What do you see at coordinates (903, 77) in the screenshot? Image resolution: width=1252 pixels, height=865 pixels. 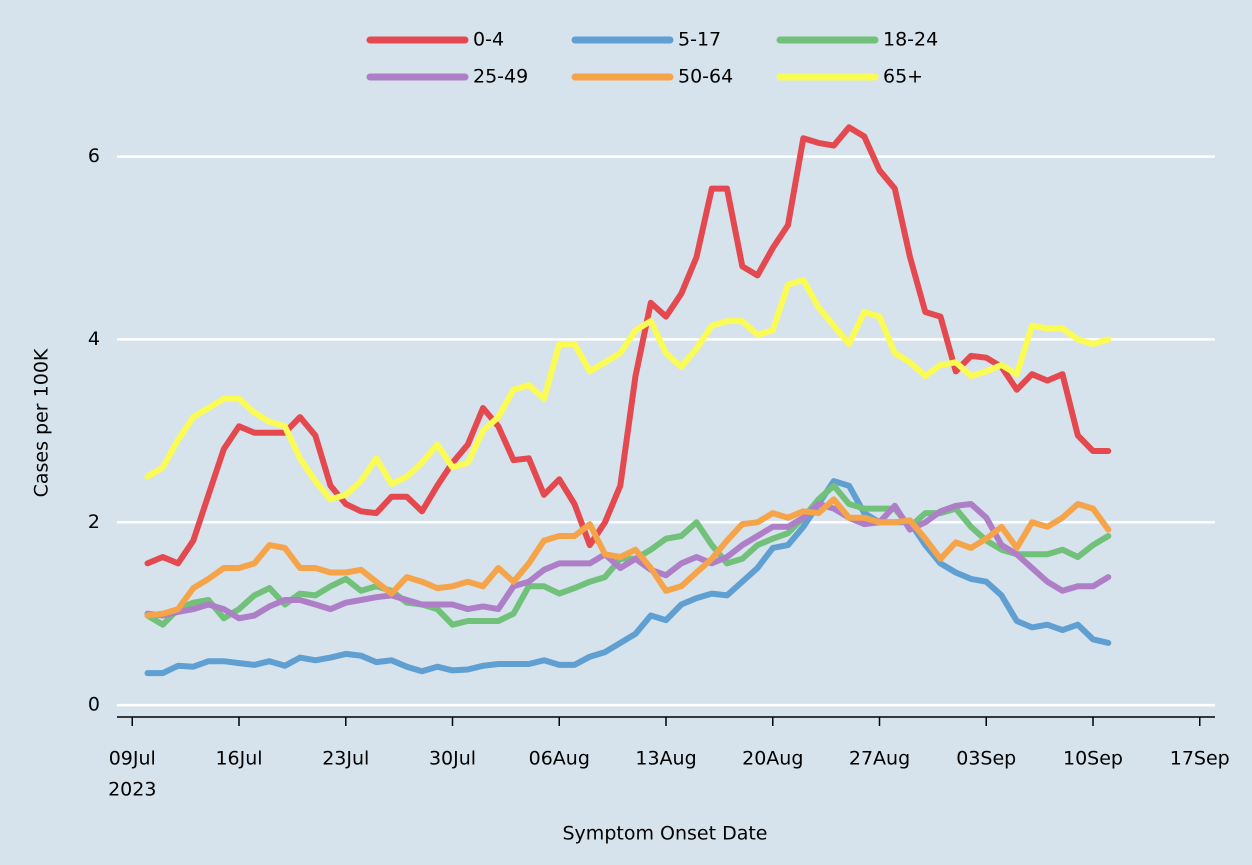 I see `legend-label: 65+` at bounding box center [903, 77].